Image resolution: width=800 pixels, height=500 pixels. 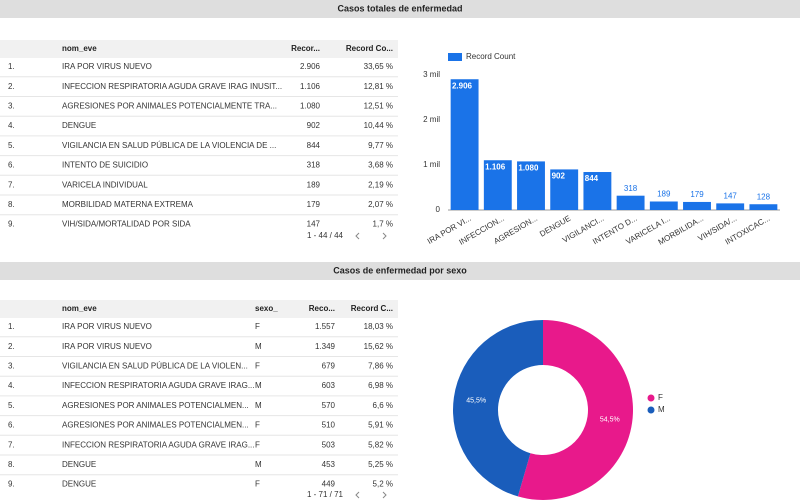 I want to click on value-label: 179, so click(x=697, y=194).